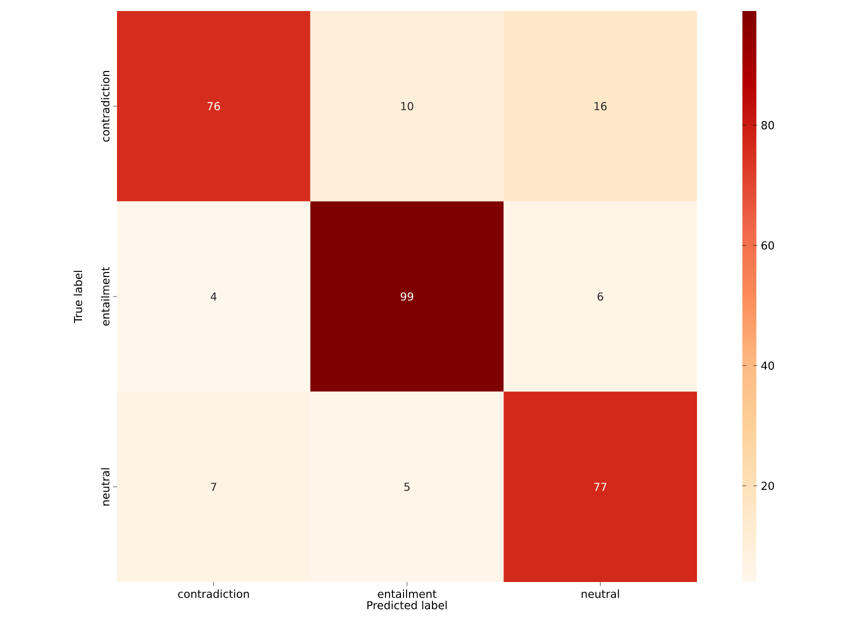 Image resolution: width=844 pixels, height=638 pixels. I want to click on x-tick-label: entailment, so click(407, 594).